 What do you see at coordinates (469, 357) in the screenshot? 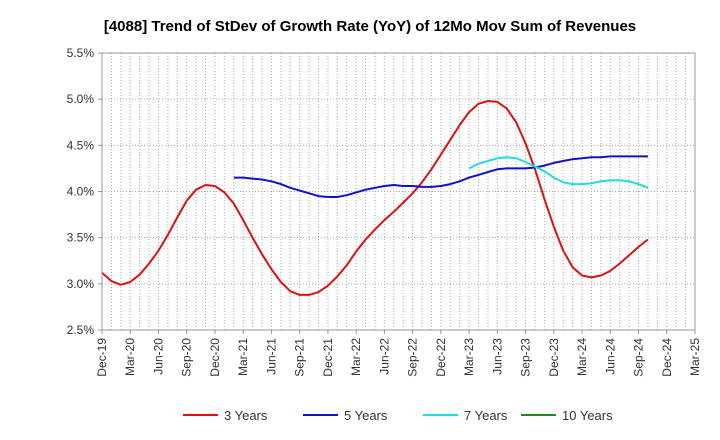
I see `x-tick-label: Mar-23` at bounding box center [469, 357].